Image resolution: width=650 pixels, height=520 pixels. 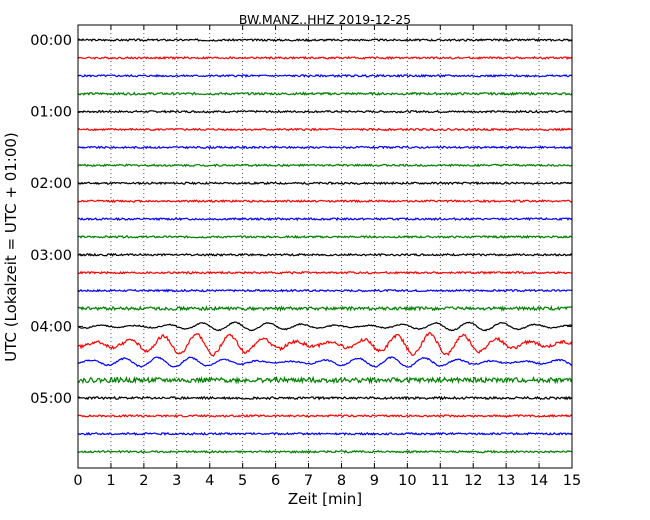 I want to click on x-tick-label: 15, so click(x=572, y=481).